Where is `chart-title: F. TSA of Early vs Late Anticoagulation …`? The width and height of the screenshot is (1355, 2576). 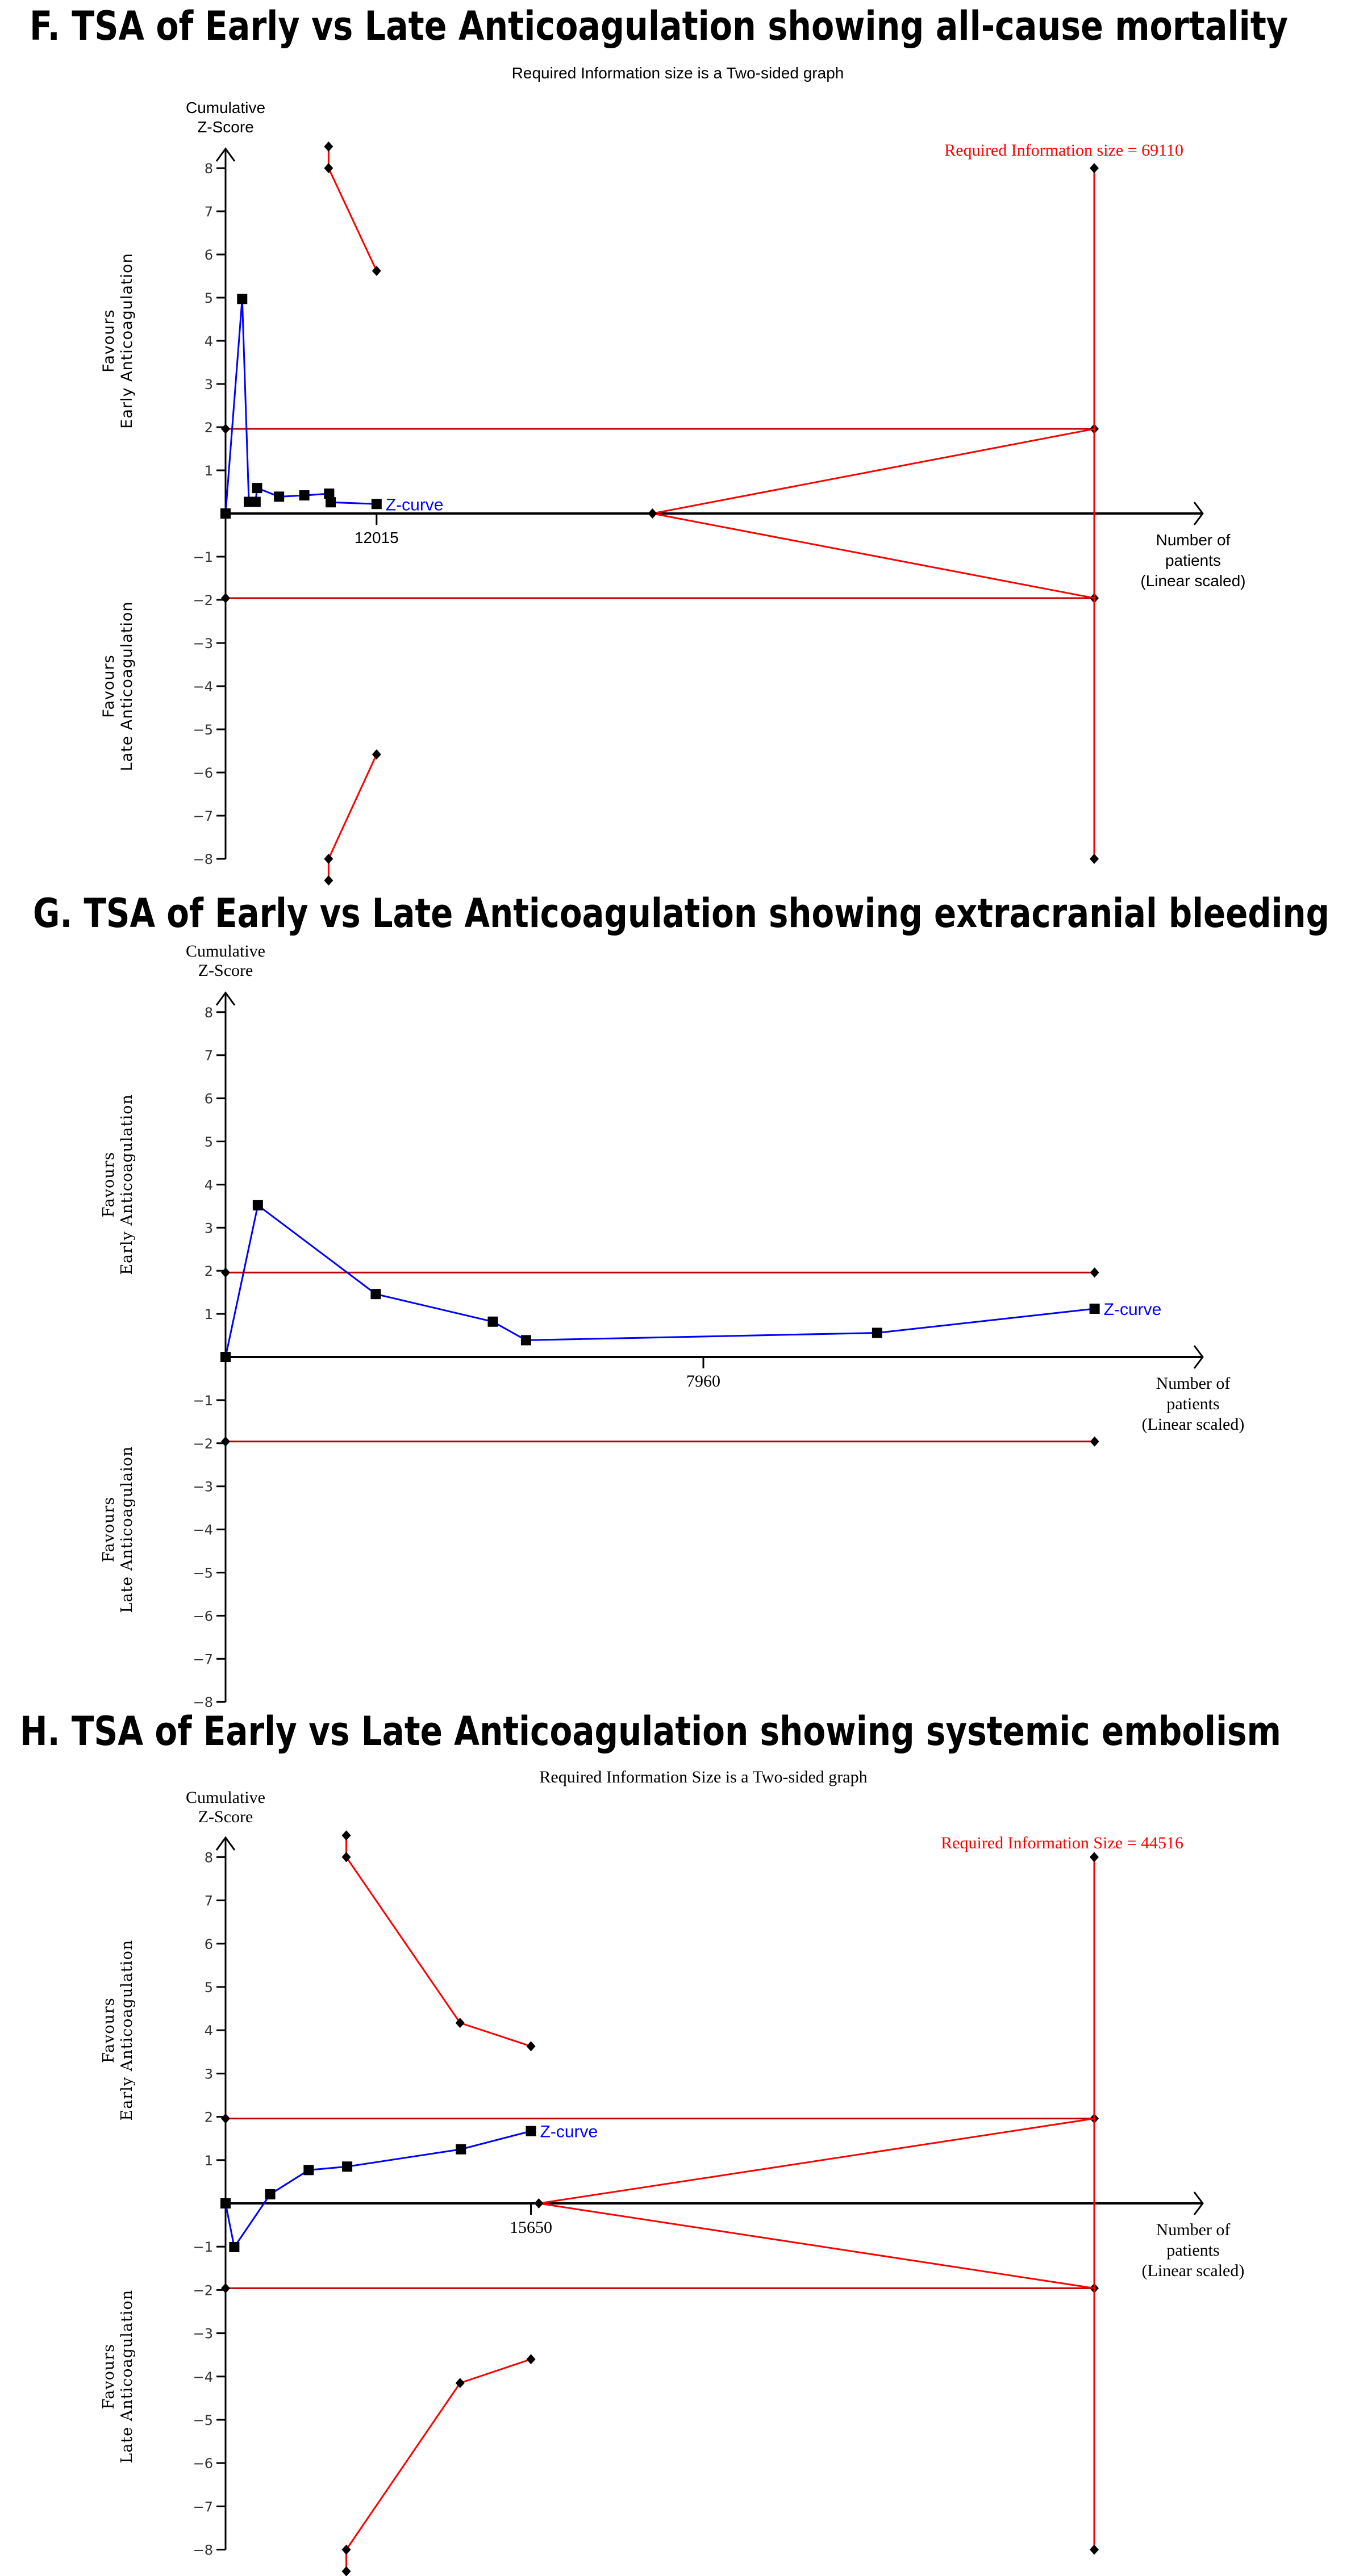
chart-title: F. TSA of Early vs Late Anticoagulation … is located at coordinates (659, 26).